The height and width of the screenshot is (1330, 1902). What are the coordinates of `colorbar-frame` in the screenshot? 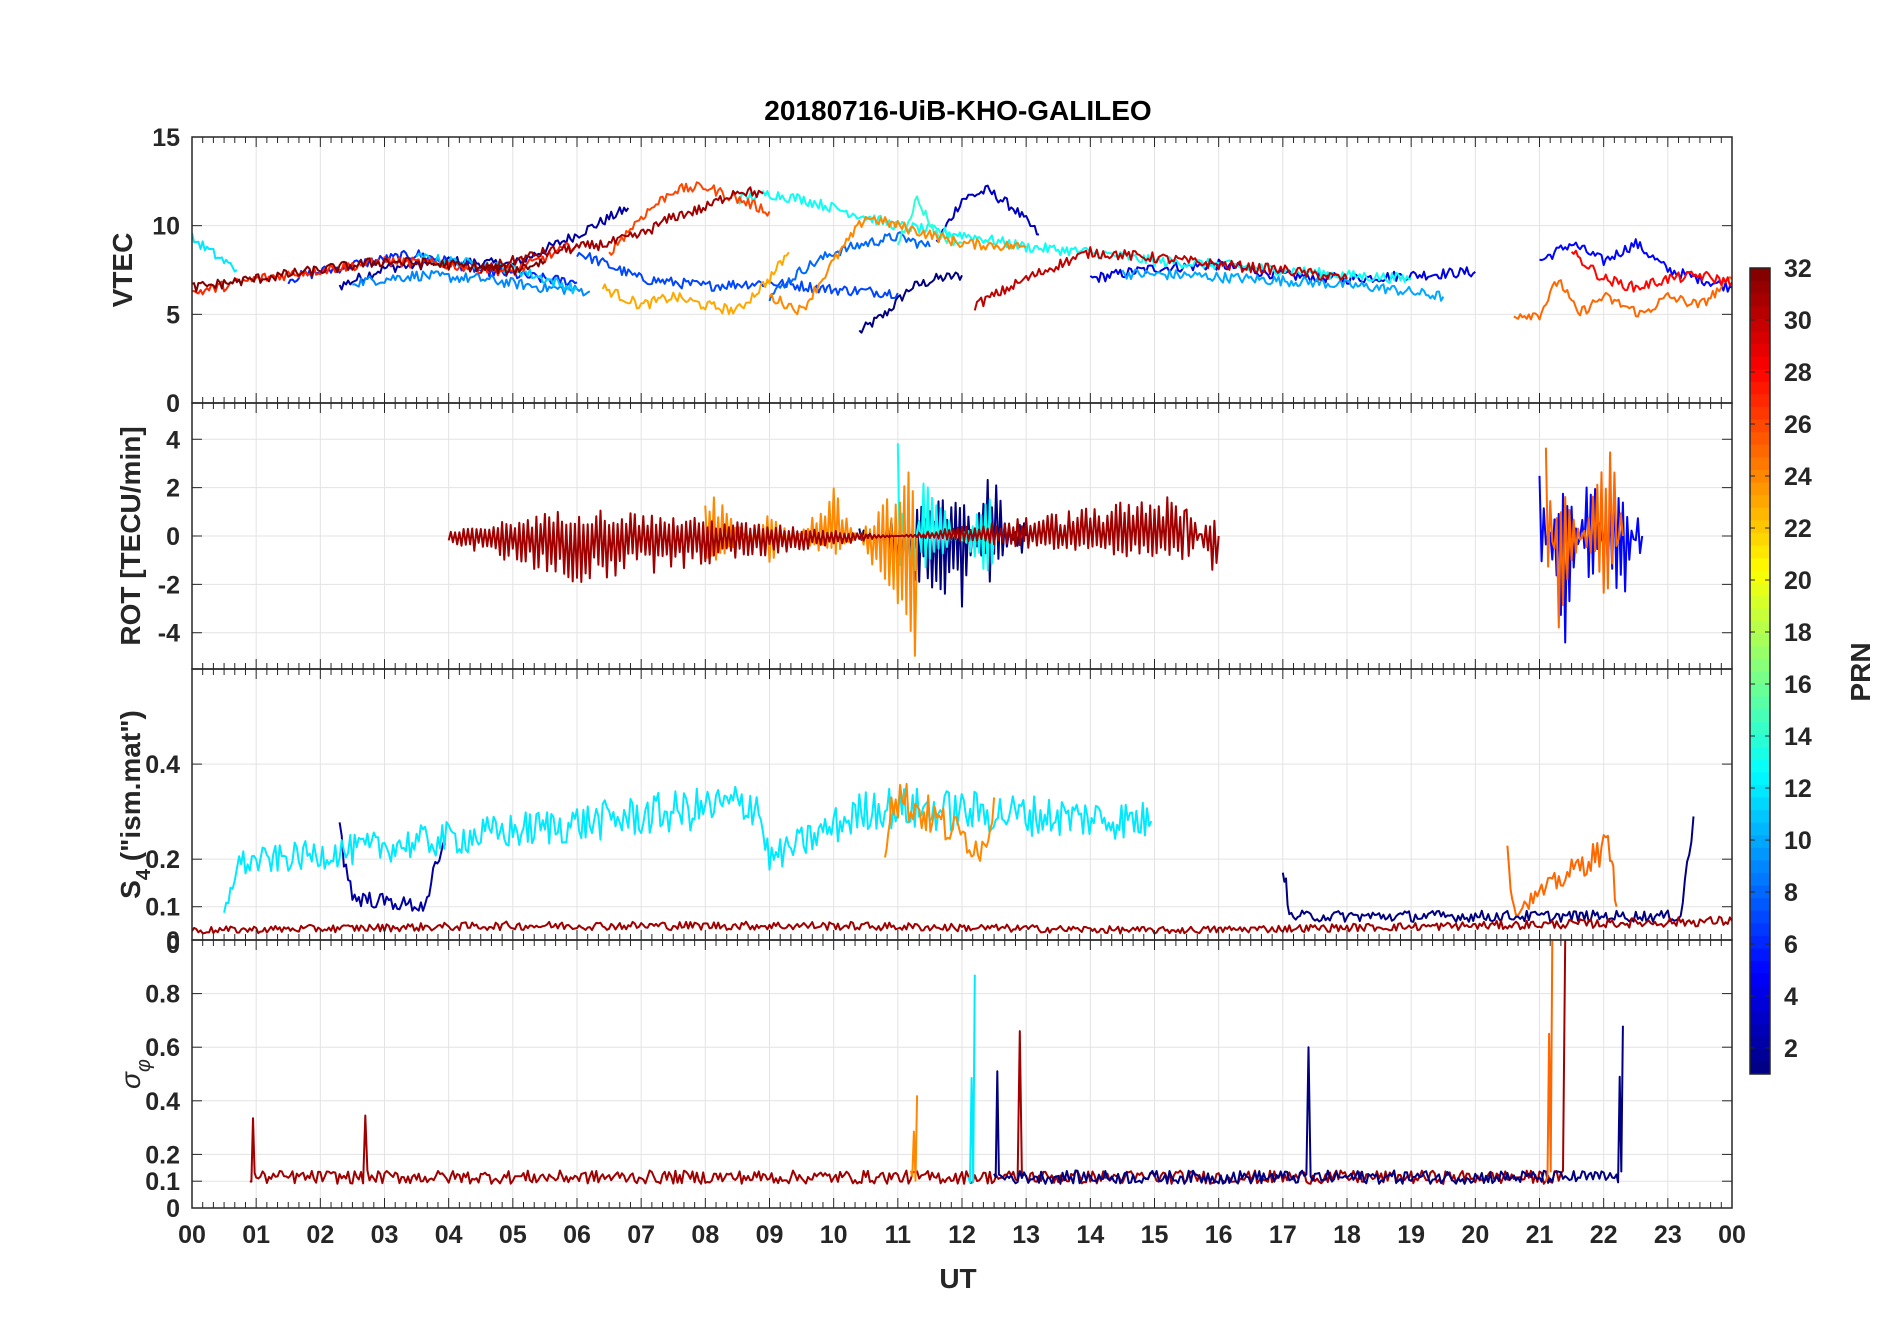 It's located at (1760, 671).